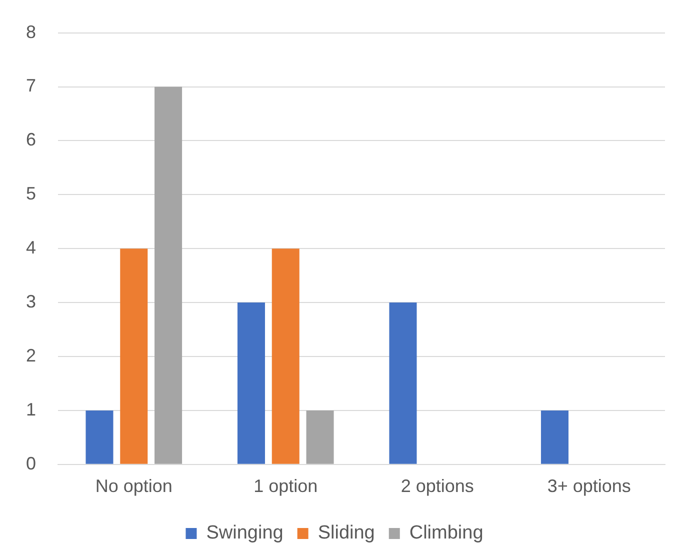 The height and width of the screenshot is (557, 673). Describe the element at coordinates (286, 486) in the screenshot. I see `x-tick-label: 1 option` at that location.